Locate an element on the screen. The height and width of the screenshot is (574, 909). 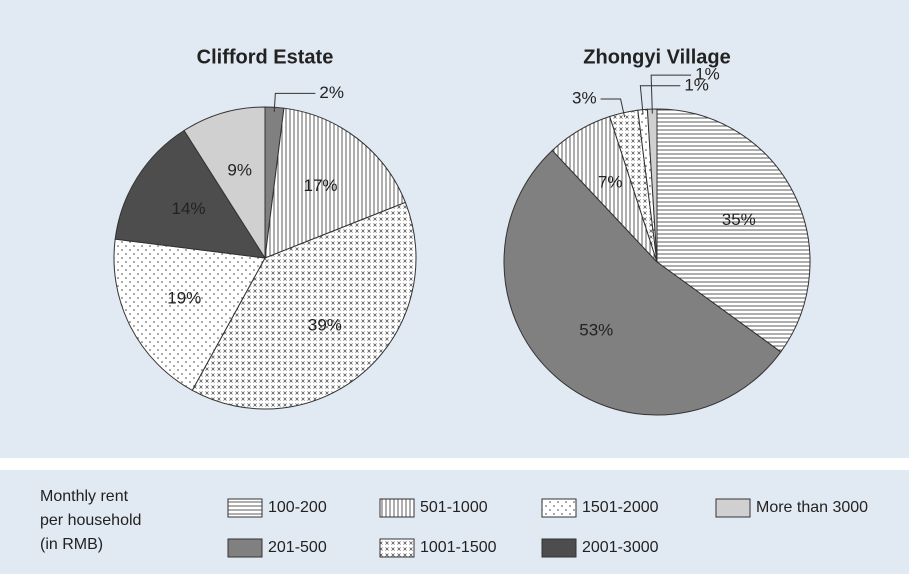
data-label: 3% is located at coordinates (584, 98).